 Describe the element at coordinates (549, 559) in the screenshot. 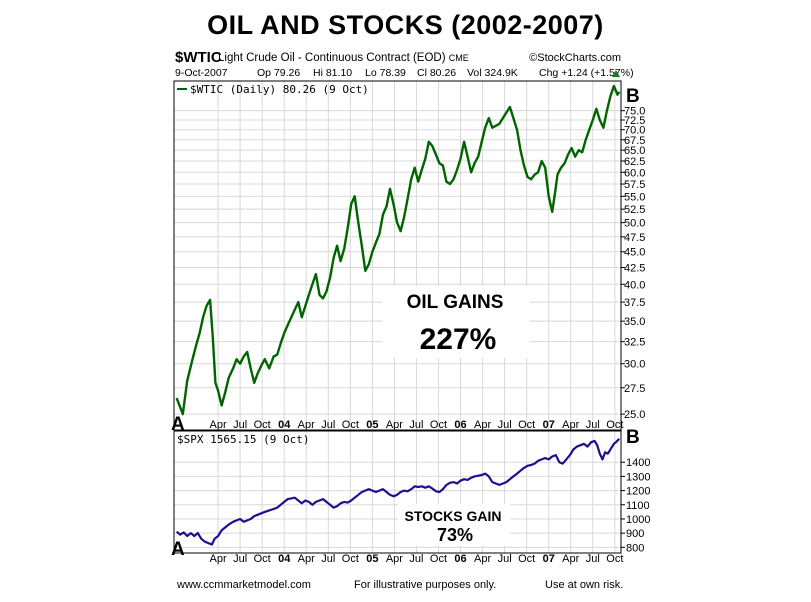

I see `spx-x-tick-label: 07` at that location.